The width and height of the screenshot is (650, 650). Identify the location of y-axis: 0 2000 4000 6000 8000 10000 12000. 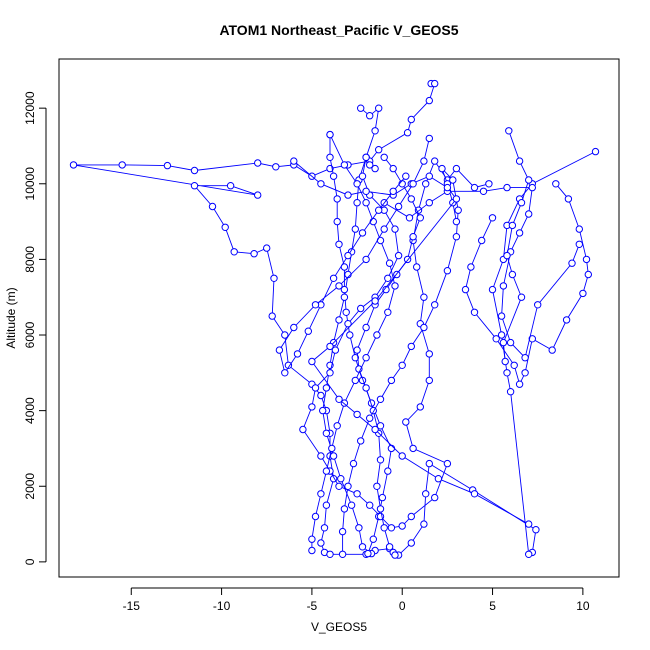
(35, 328).